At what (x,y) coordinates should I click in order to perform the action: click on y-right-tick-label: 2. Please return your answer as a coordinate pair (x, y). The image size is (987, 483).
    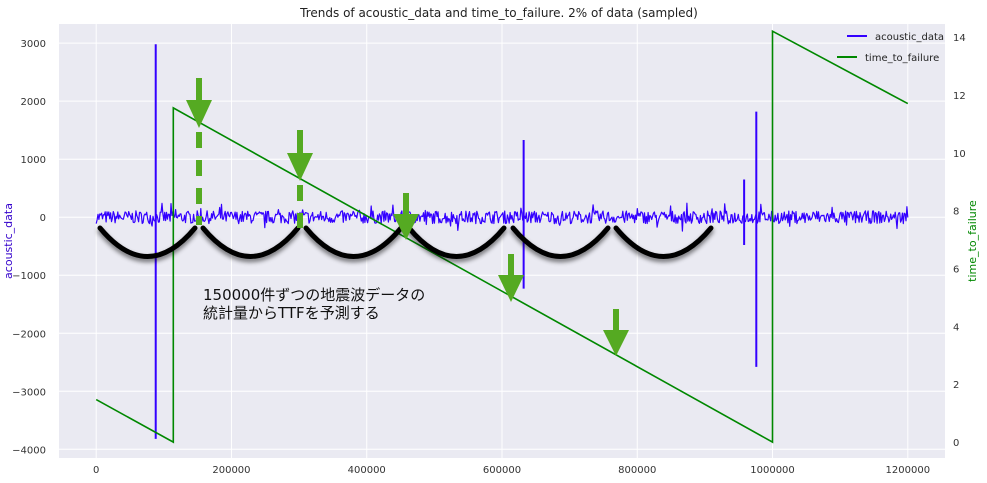
    Looking at the image, I should click on (956, 385).